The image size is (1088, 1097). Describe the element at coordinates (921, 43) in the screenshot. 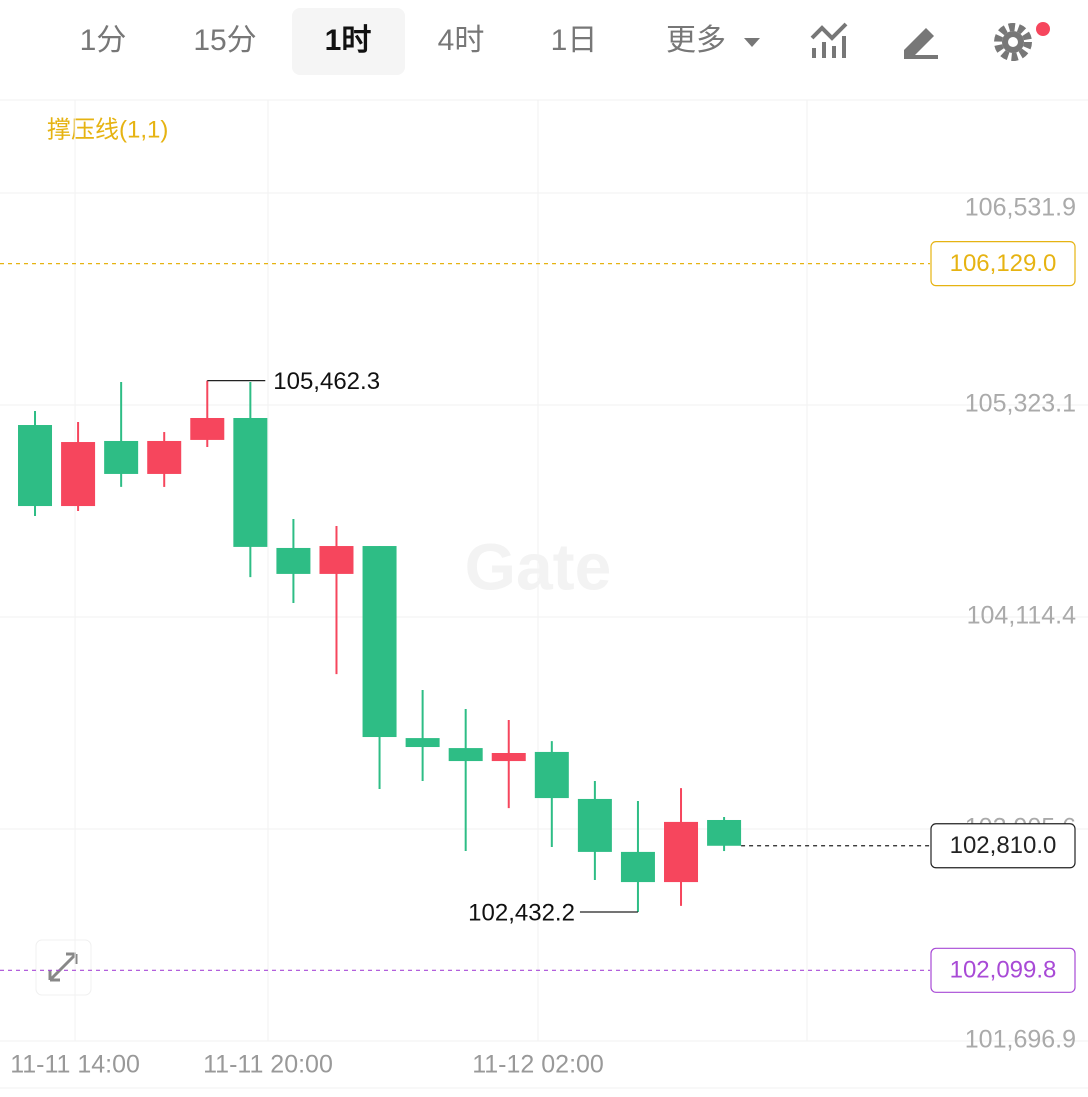

I see `draw-icon` at that location.